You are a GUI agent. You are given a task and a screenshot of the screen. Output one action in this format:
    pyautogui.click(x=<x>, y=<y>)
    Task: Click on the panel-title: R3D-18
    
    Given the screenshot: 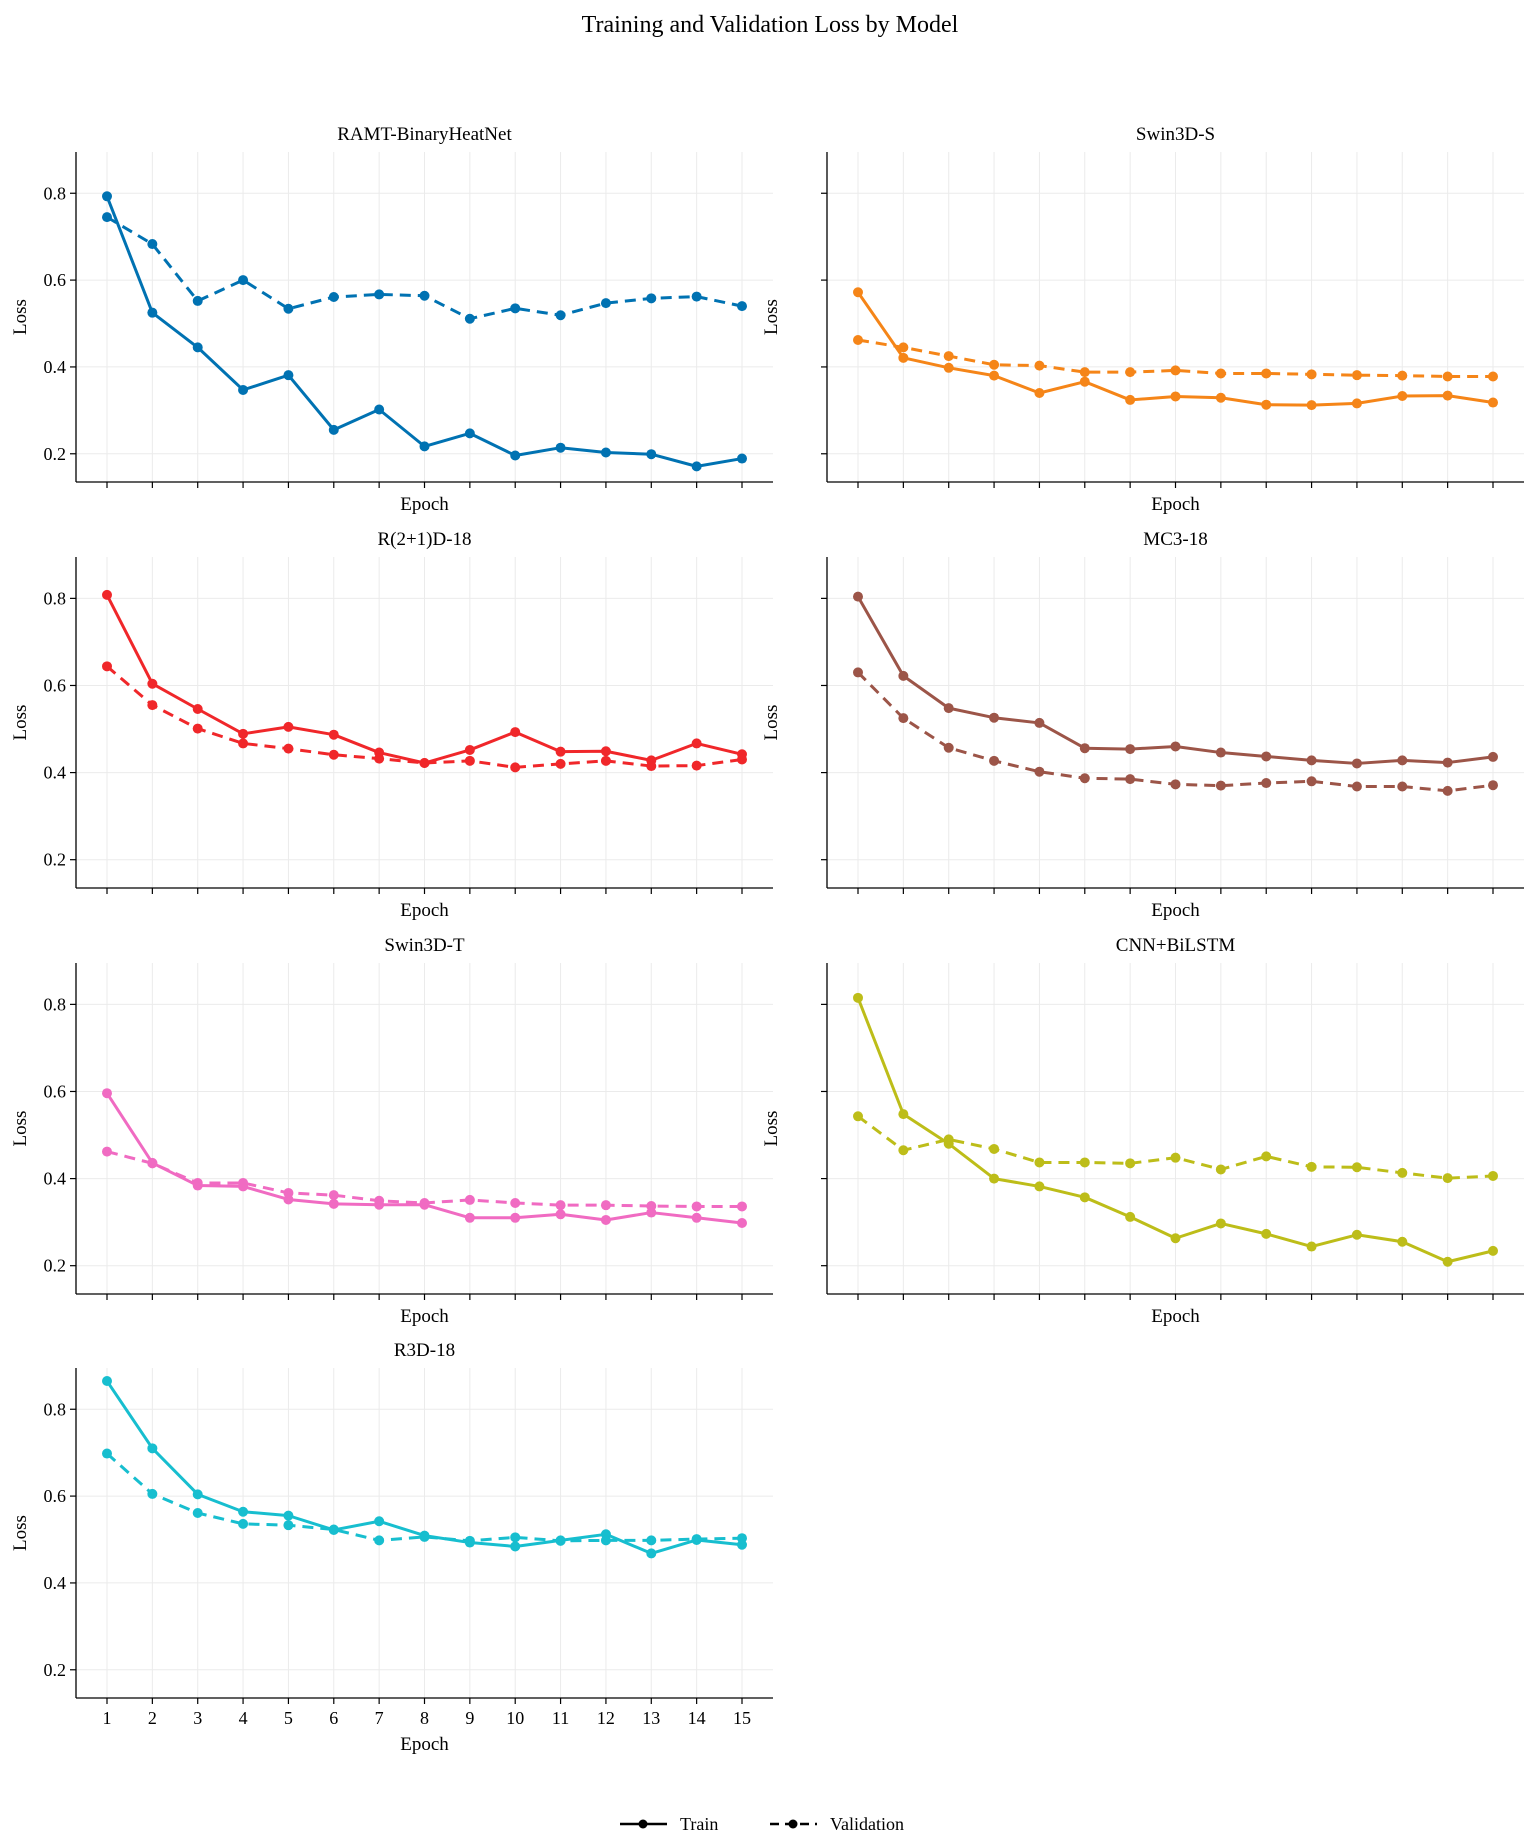 What is the action you would take?
    pyautogui.click(x=424, y=1350)
    